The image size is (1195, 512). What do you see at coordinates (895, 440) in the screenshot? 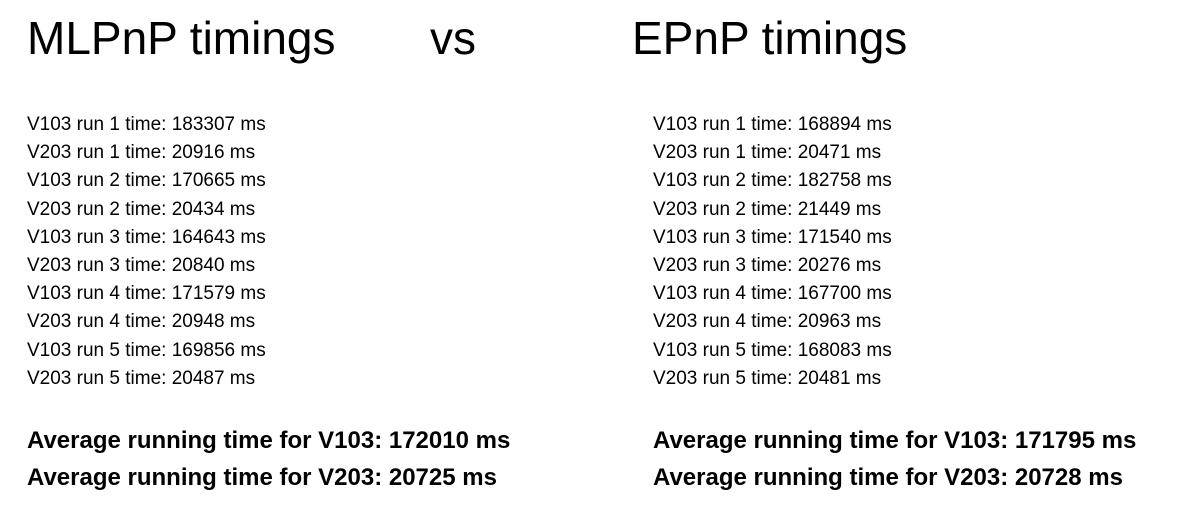
I see `average-v103: Average running time for V103: 171795 ms` at bounding box center [895, 440].